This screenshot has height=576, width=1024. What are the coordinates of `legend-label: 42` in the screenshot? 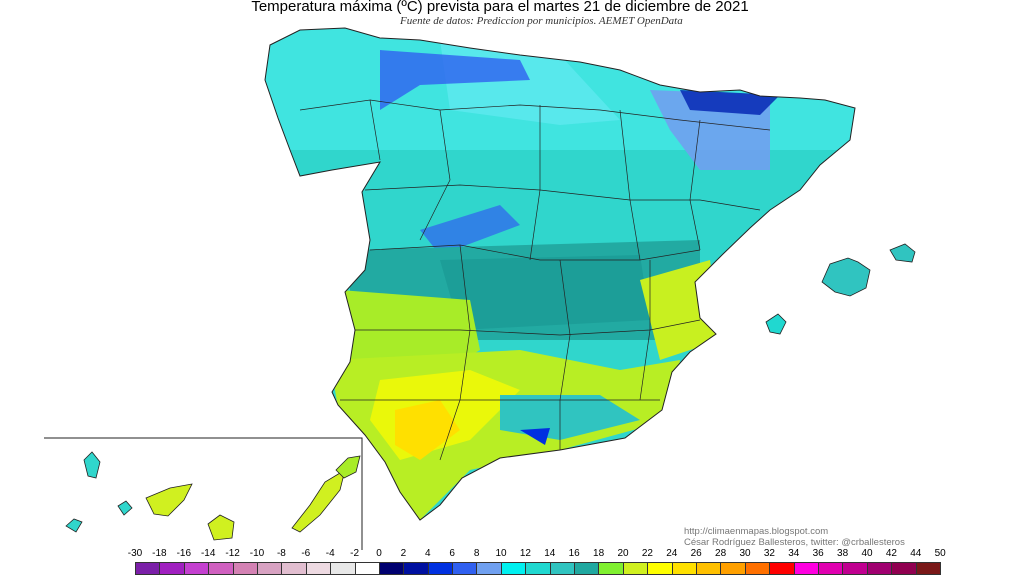 It's located at (891, 553).